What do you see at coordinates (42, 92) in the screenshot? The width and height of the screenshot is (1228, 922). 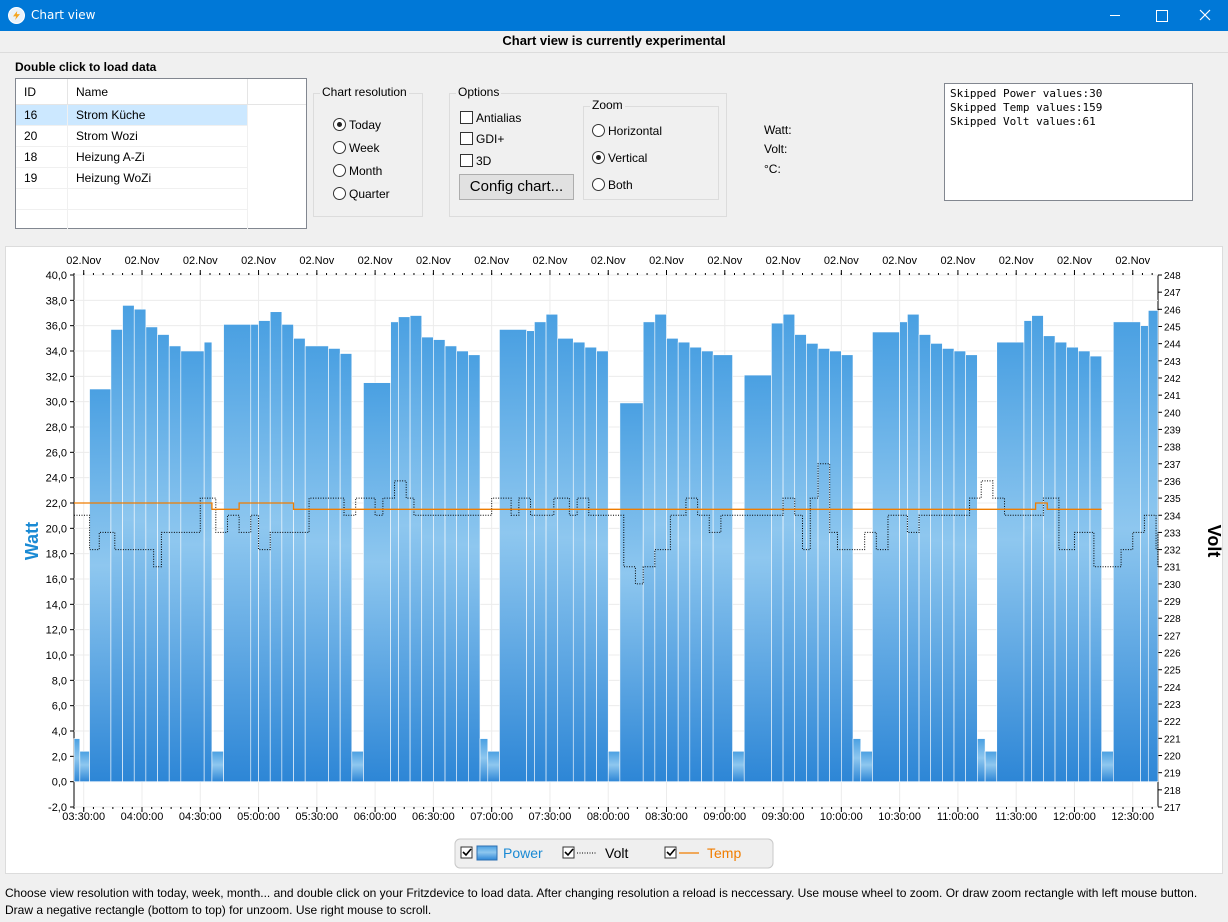 I see `column-header-id: ID` at bounding box center [42, 92].